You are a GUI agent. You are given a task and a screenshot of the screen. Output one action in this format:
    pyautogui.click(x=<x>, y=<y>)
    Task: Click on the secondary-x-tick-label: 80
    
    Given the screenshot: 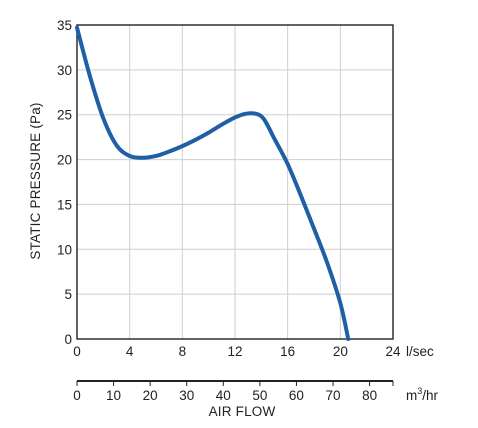 What is the action you would take?
    pyautogui.click(x=369, y=395)
    